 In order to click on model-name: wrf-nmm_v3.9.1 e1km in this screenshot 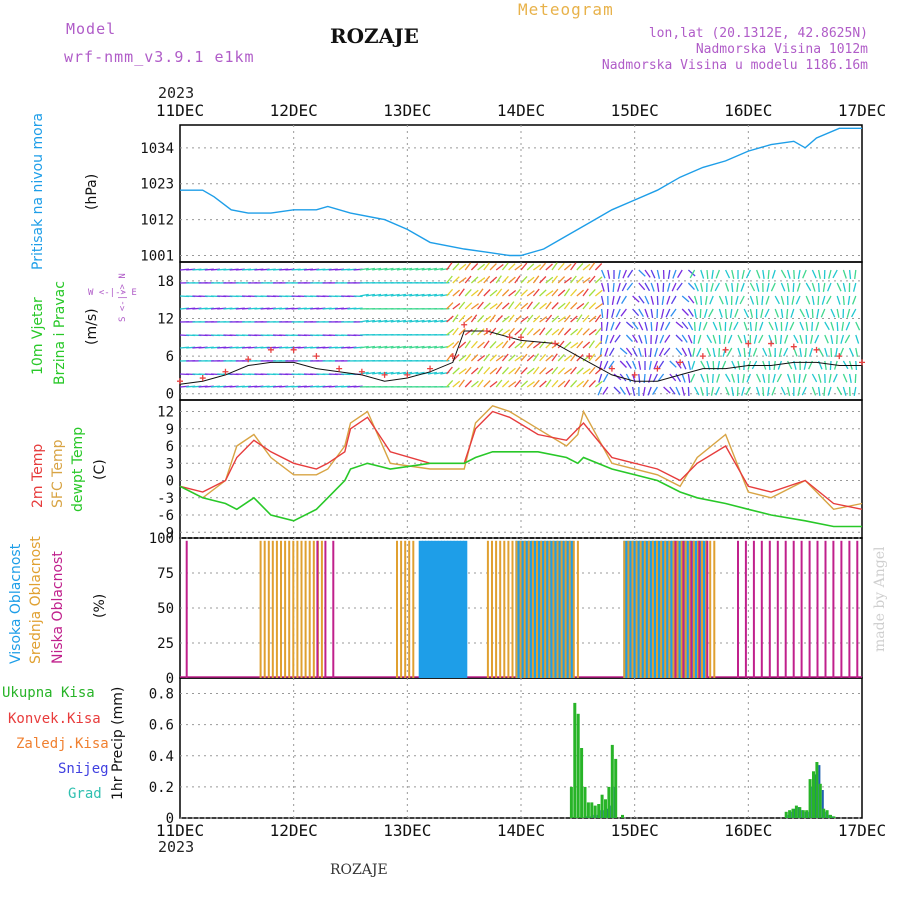, I will do `click(159, 57)`.